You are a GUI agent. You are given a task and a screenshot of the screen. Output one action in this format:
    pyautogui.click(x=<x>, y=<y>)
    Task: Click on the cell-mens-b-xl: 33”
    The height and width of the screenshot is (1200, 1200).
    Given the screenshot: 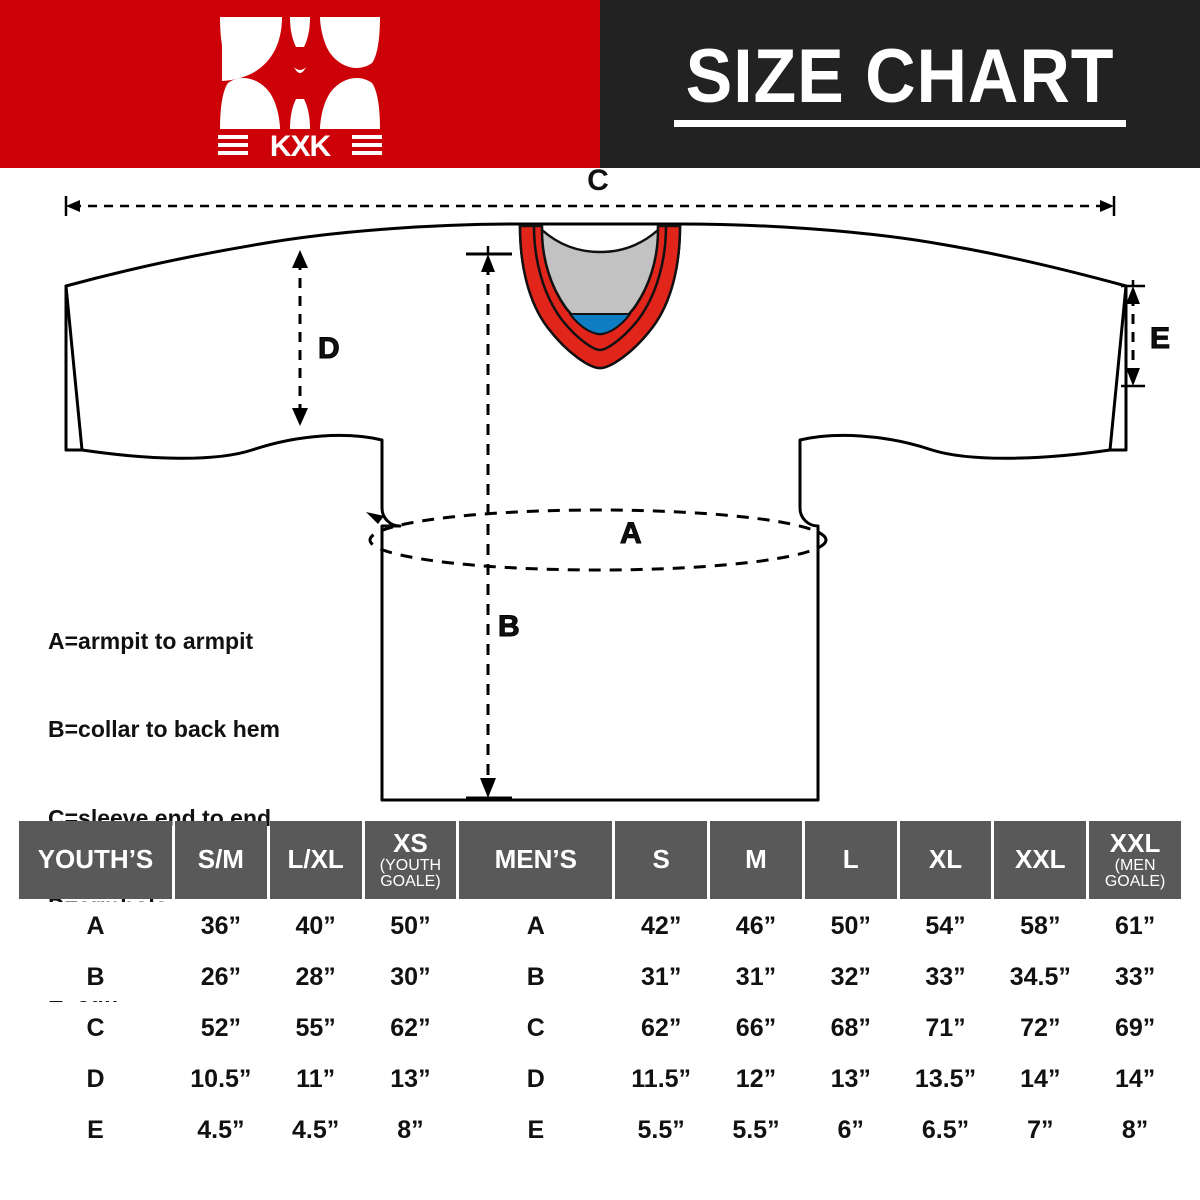 What is the action you would take?
    pyautogui.click(x=945, y=977)
    